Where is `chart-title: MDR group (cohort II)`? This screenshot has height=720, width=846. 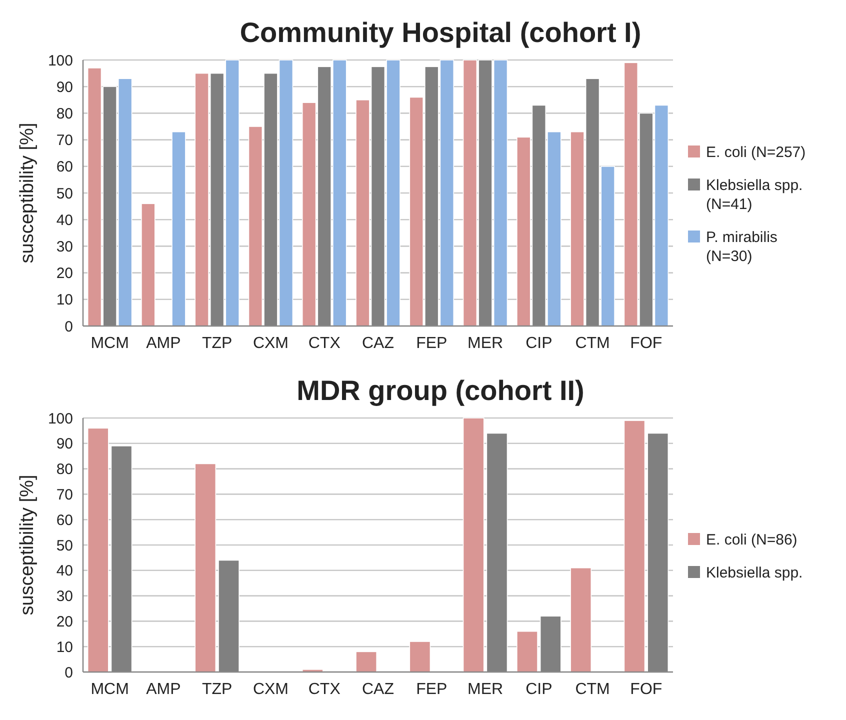 chart-title: MDR group (cohort II) is located at coordinates (440, 390).